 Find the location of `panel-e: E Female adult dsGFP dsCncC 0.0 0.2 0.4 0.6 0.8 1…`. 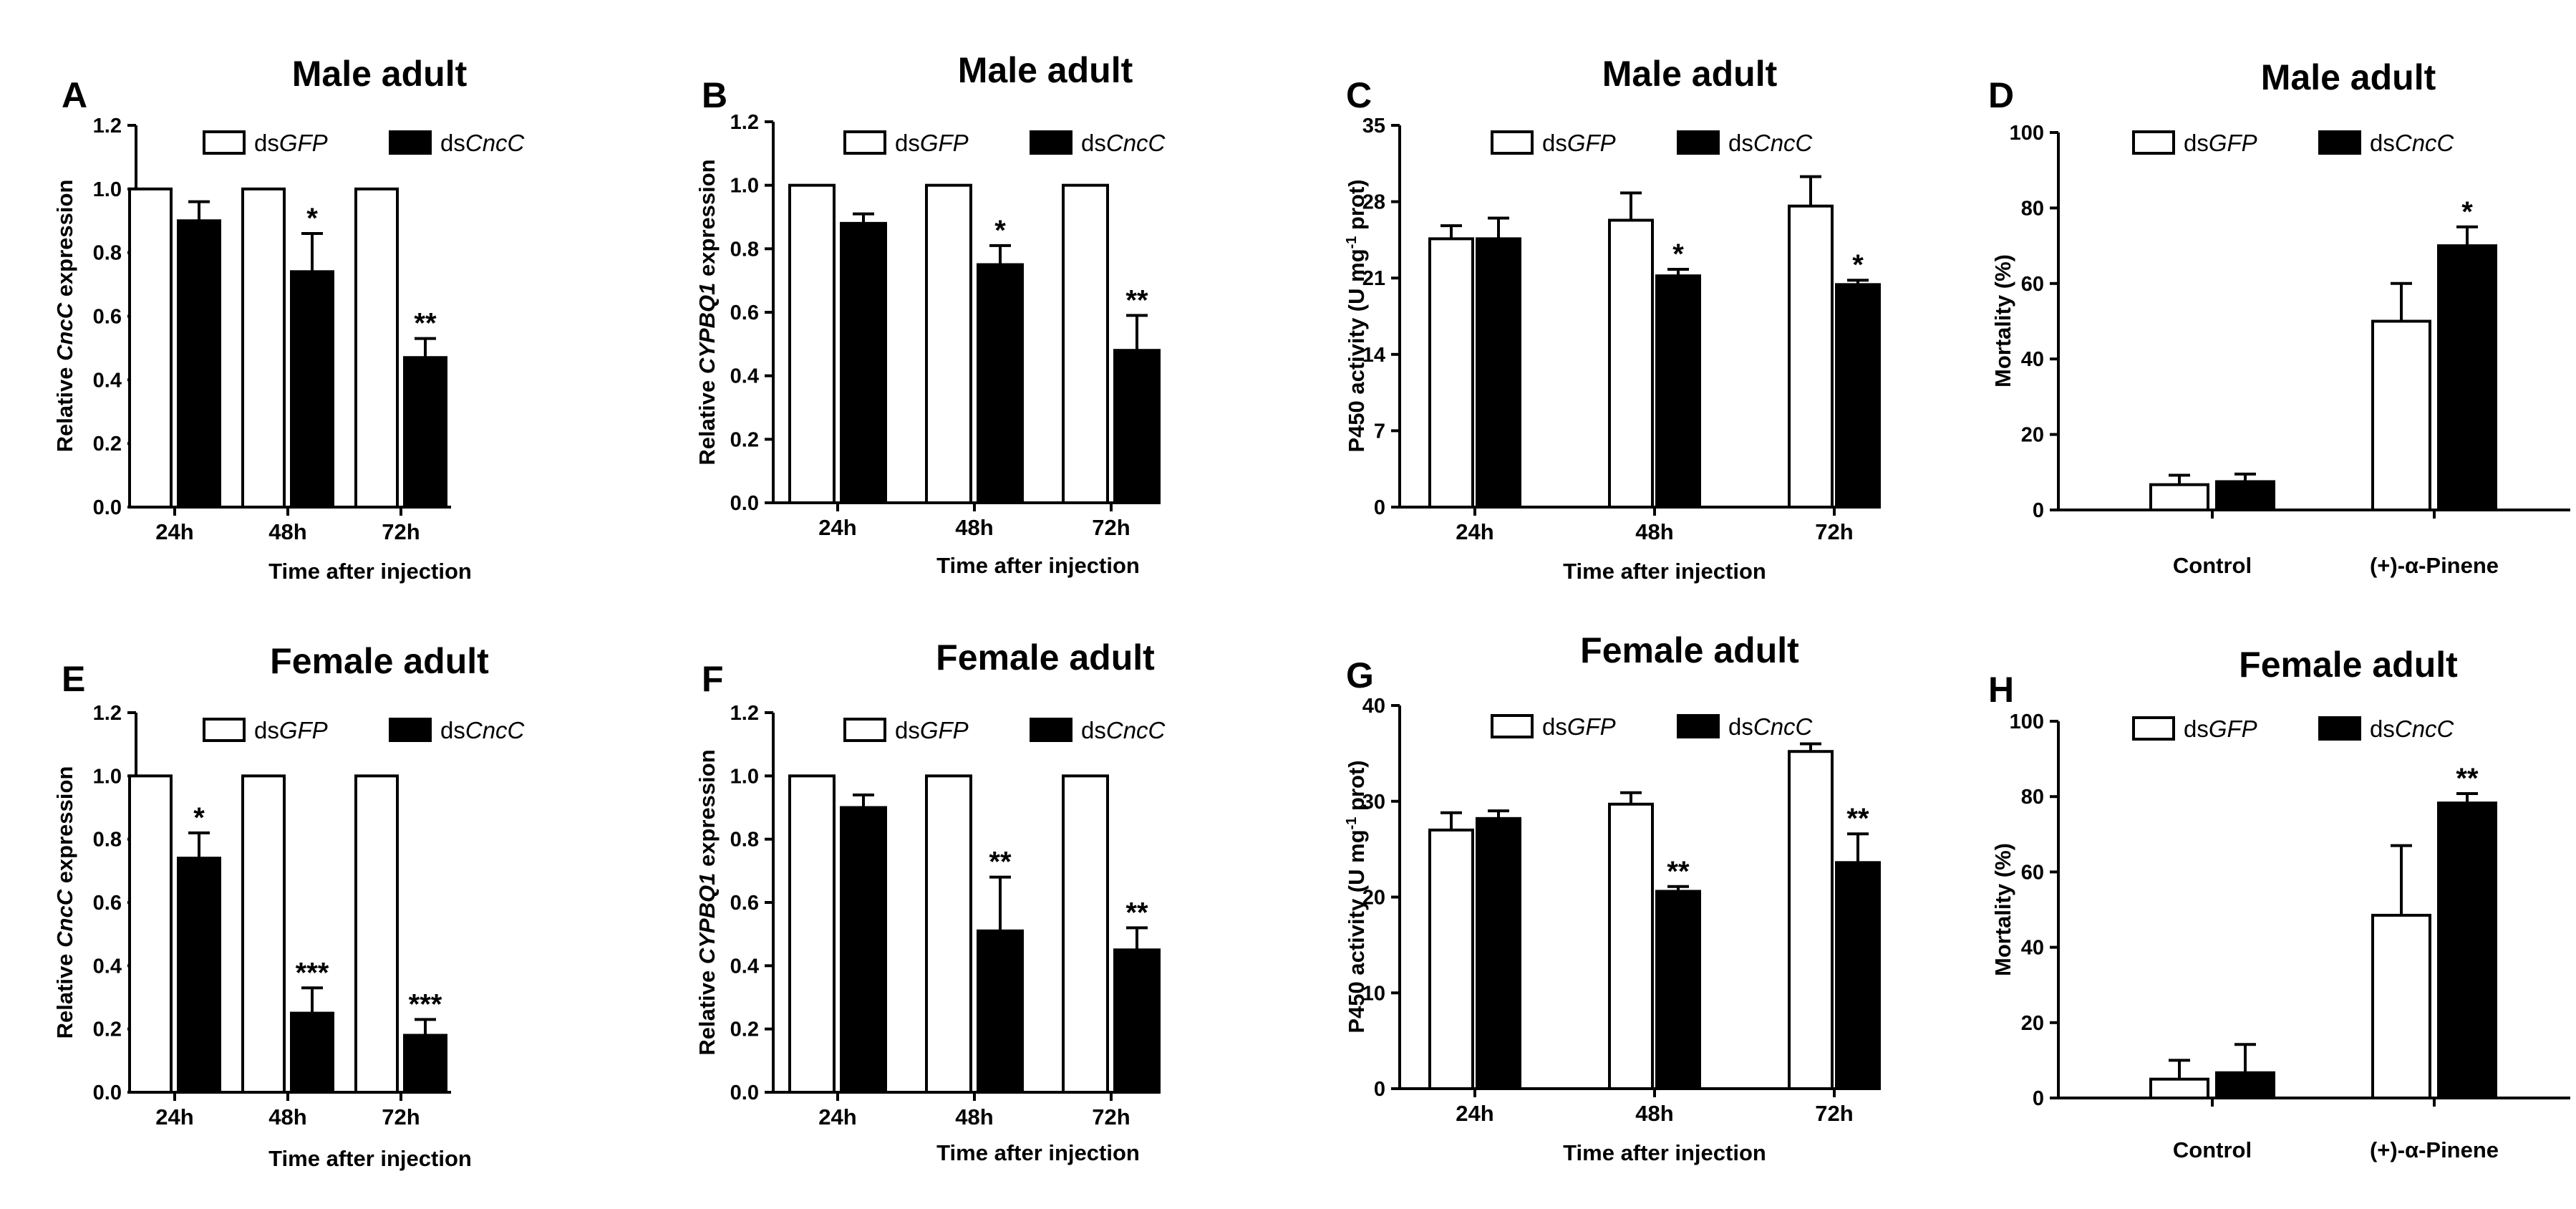

panel-e: E Female adult dsGFP dsCncC 0.0 0.2 0.4 0.6 0.8 1… is located at coordinates (289, 906).